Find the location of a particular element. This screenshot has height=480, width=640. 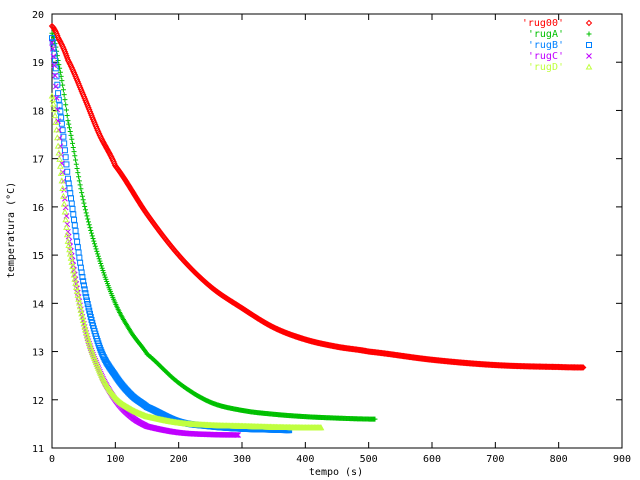

x-tick-label: 500 is located at coordinates (369, 459).